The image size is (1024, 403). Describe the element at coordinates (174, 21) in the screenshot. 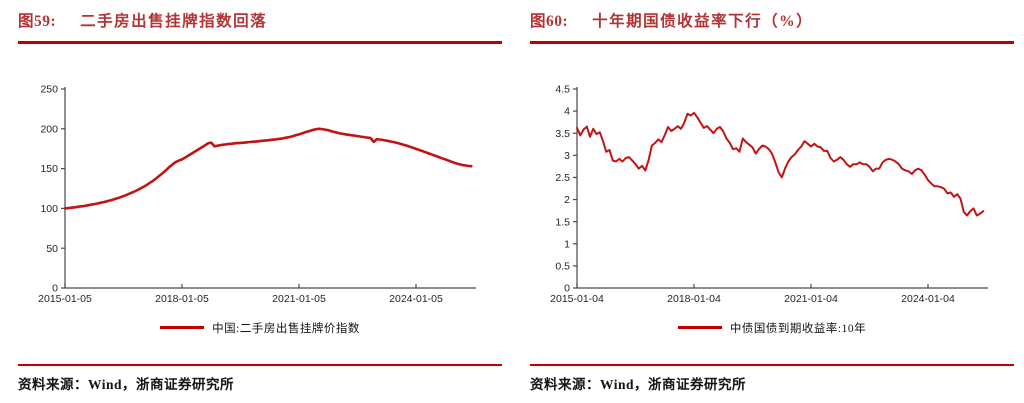

I see `figure-title: 二手房出售挂牌指数回落` at that location.